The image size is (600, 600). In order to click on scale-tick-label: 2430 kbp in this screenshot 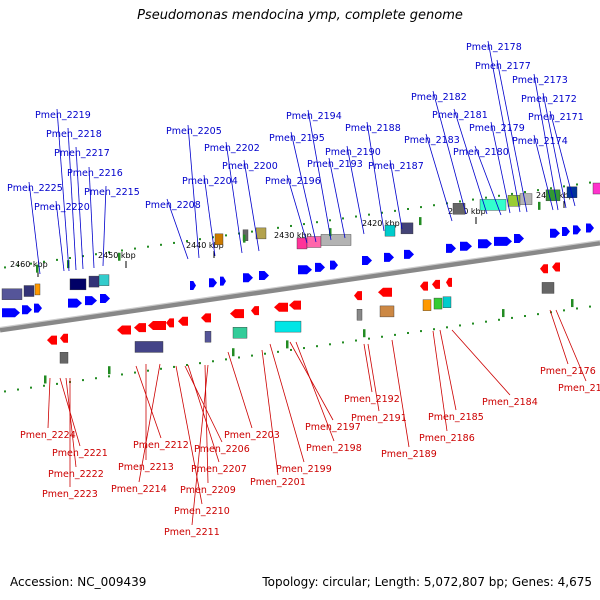, I will do `click(293, 235)`.